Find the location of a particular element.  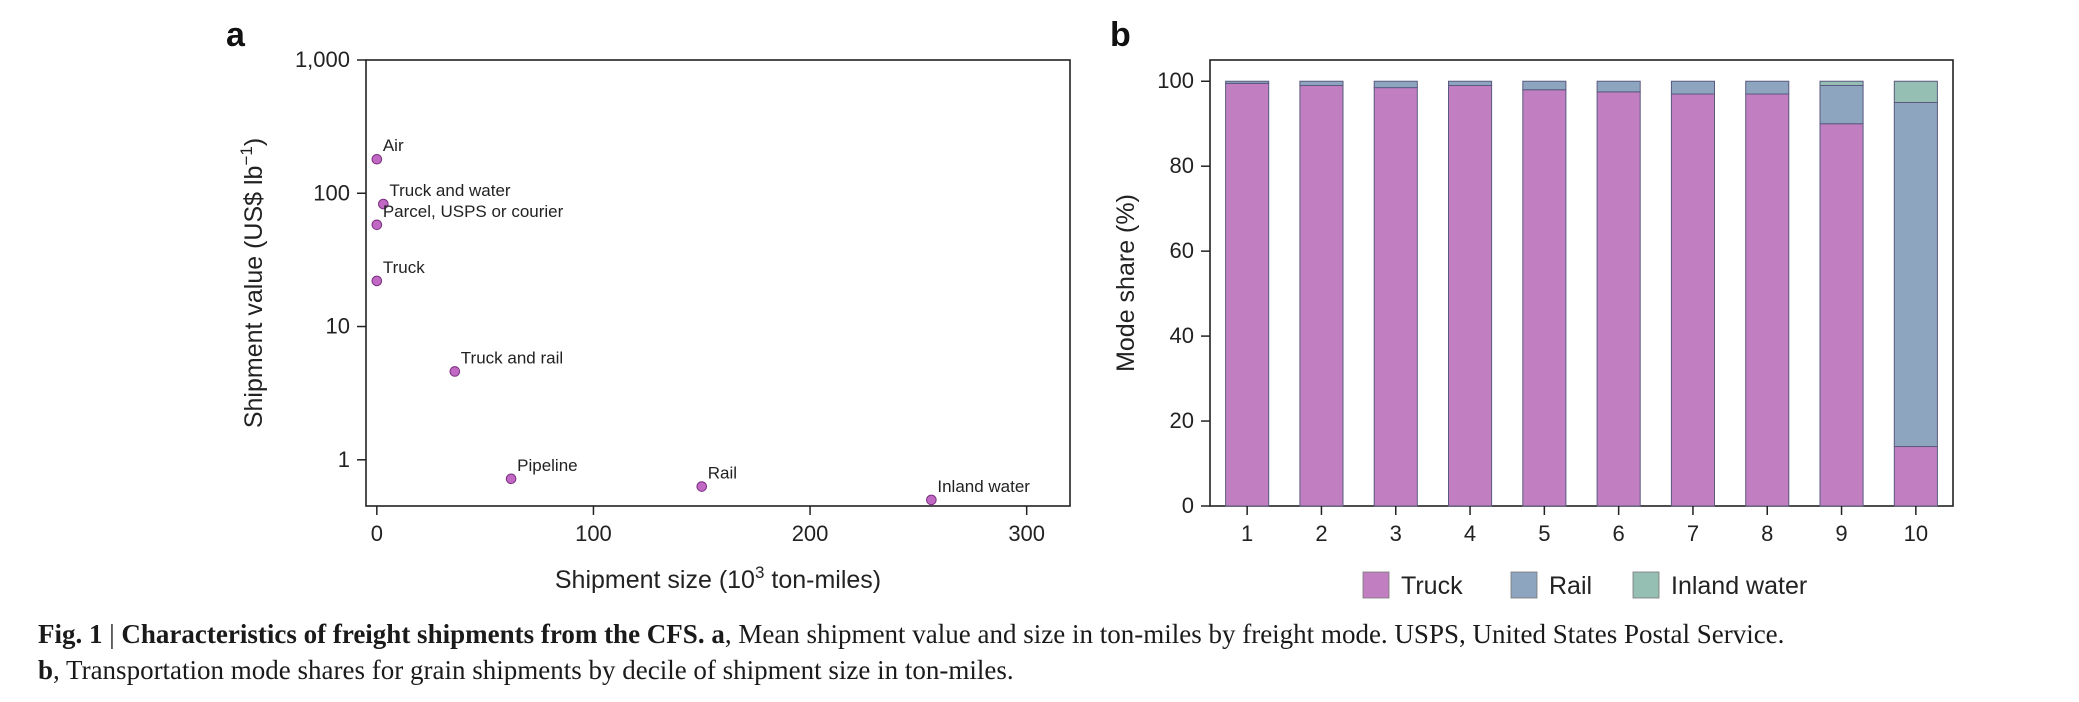

scatter-ylabel-main: Shipment value (US$ lb is located at coordinates (254, 297).